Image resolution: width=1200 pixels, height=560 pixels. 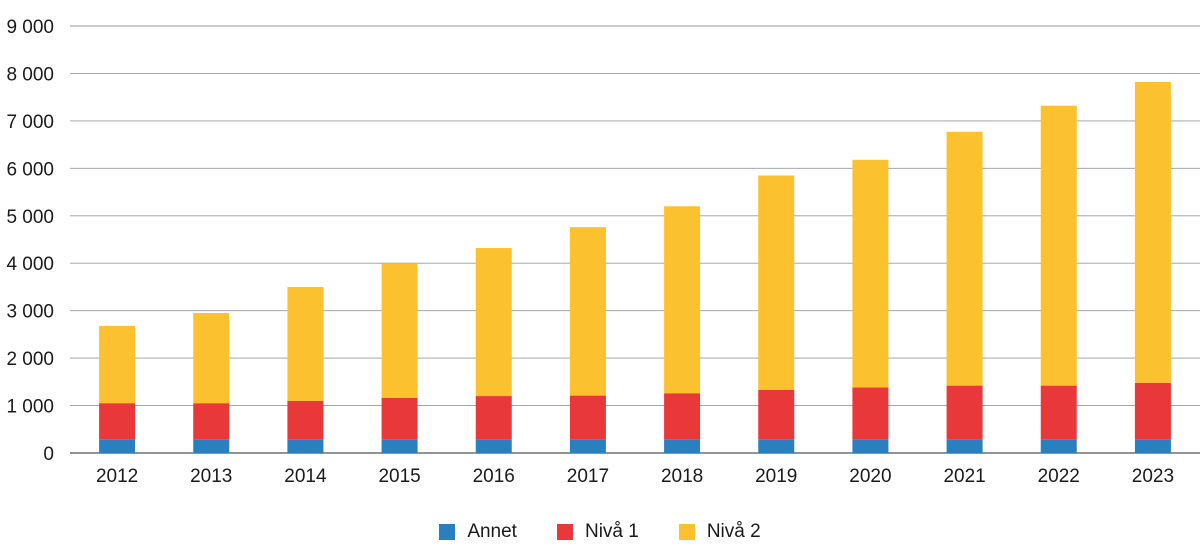 I want to click on bar-niv-1-2022, so click(x=1058, y=412).